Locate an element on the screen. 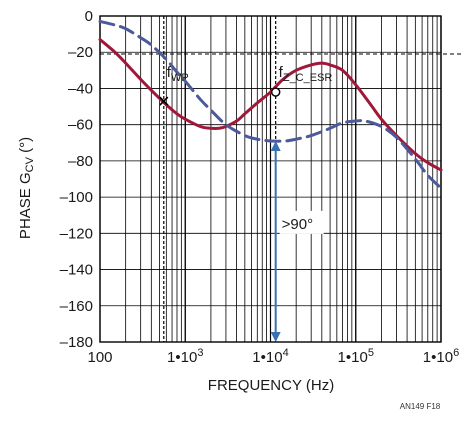 The image size is (461, 423). x-axis-label: FREQUENCY (Hz) is located at coordinates (271, 385).